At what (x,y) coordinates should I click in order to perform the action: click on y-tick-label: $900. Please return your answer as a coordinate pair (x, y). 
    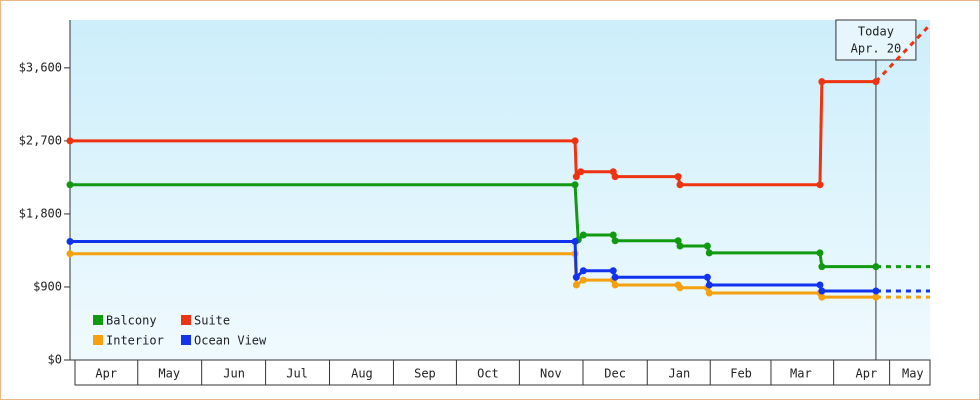
    Looking at the image, I should click on (47, 286).